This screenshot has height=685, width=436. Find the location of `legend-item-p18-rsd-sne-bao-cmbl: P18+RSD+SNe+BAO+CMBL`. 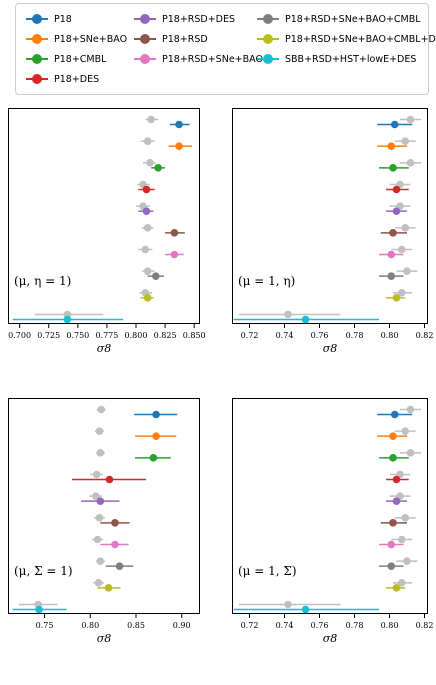

legend-item-p18-rsd-sne-bao-cmbl: P18+RSD+SNe+BAO+CMBL is located at coordinates (339, 19).